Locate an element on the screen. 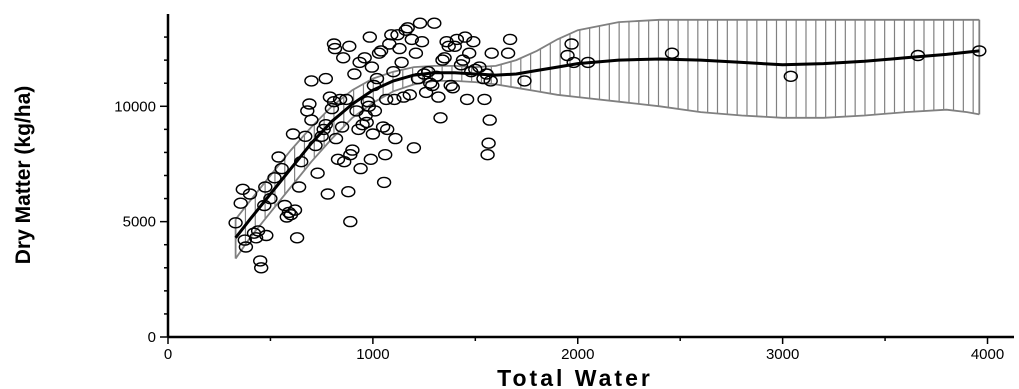  y-tick-label: 10000 is located at coordinates (135, 106).